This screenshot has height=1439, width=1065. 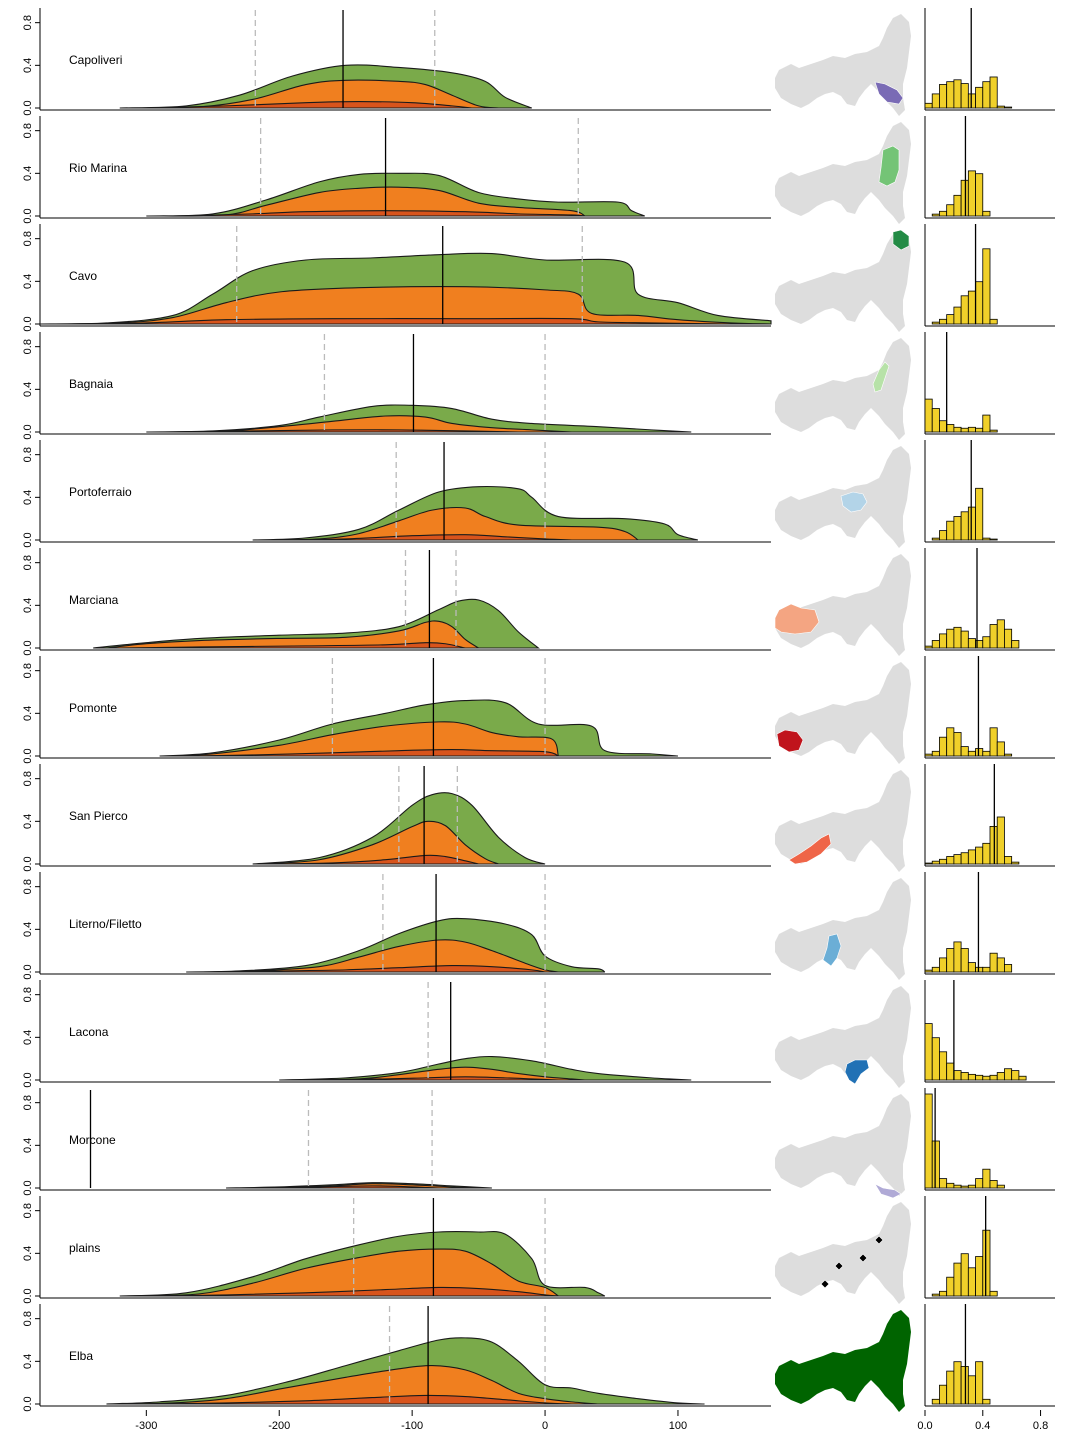 What do you see at coordinates (591, 1421) in the screenshot?
I see `x-axes: -300 -200 -100 0 100 0.0 0.4 0.8` at bounding box center [591, 1421].